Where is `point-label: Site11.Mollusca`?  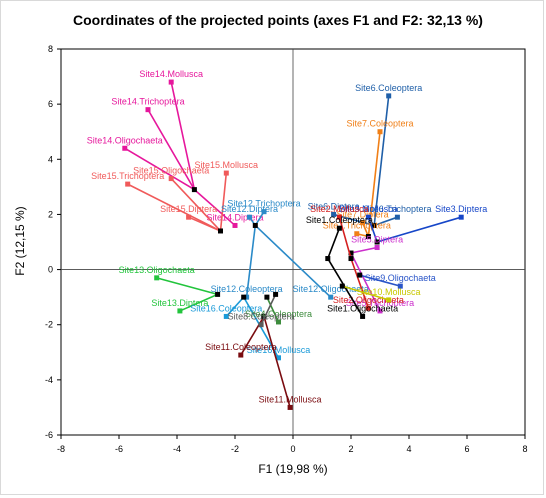 point-label: Site11.Mollusca is located at coordinates (290, 399).